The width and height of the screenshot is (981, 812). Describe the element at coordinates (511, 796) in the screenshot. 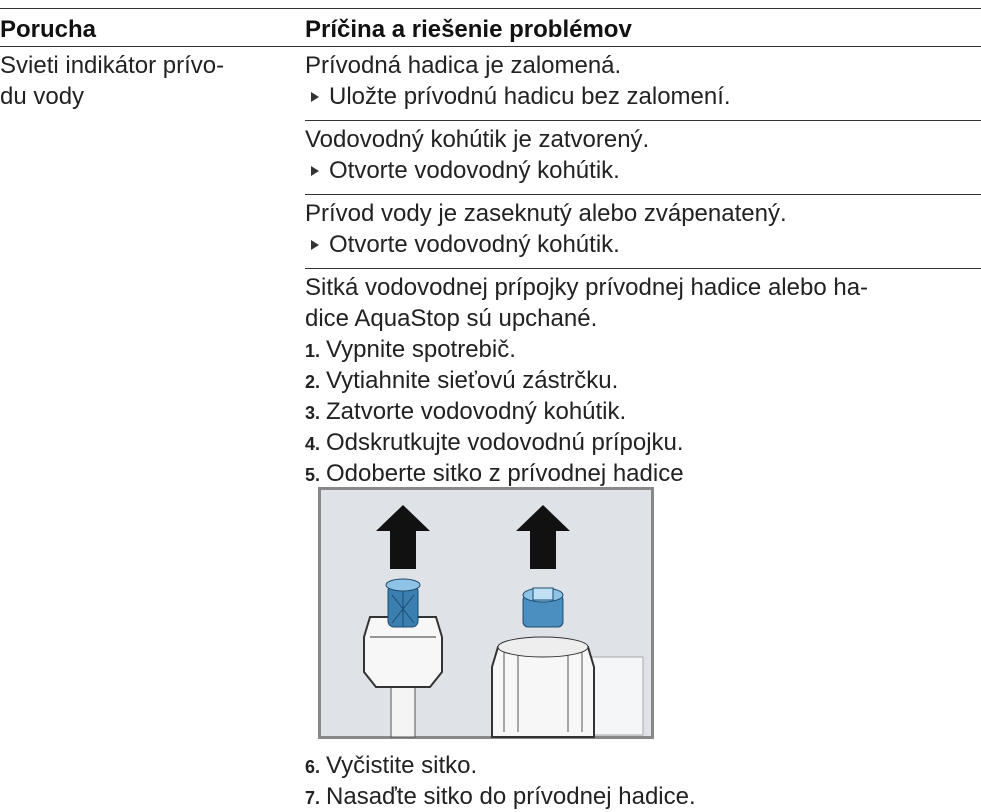

I see `step-text: Nasaďte sitko do prívodnej hadice.` at that location.